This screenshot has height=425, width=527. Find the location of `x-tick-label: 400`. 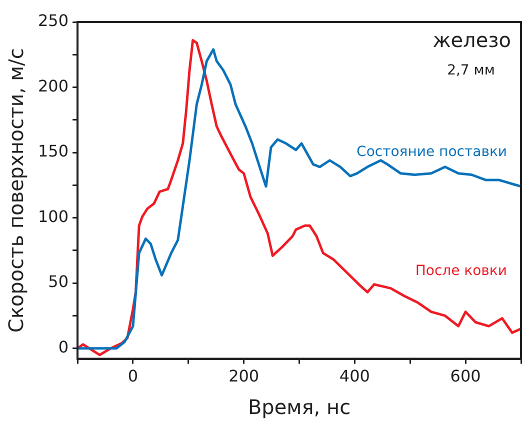

x-tick-label: 400 is located at coordinates (354, 376).